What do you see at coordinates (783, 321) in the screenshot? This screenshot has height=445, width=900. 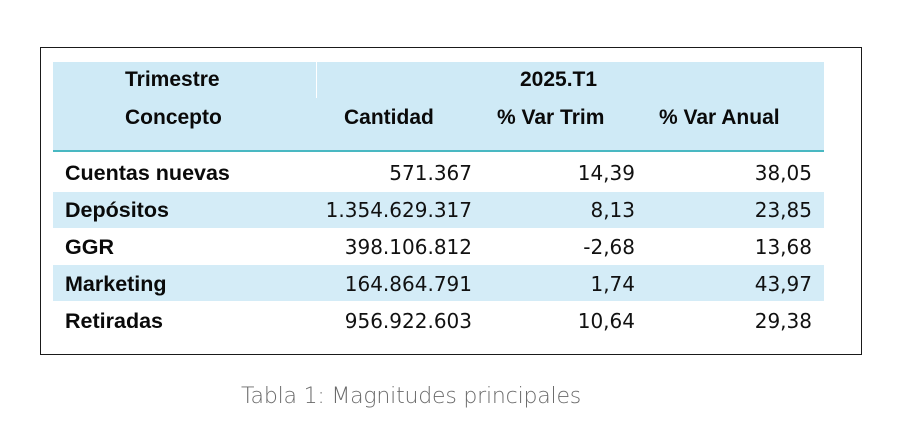 I see `cell-var-anual: 29,38` at bounding box center [783, 321].